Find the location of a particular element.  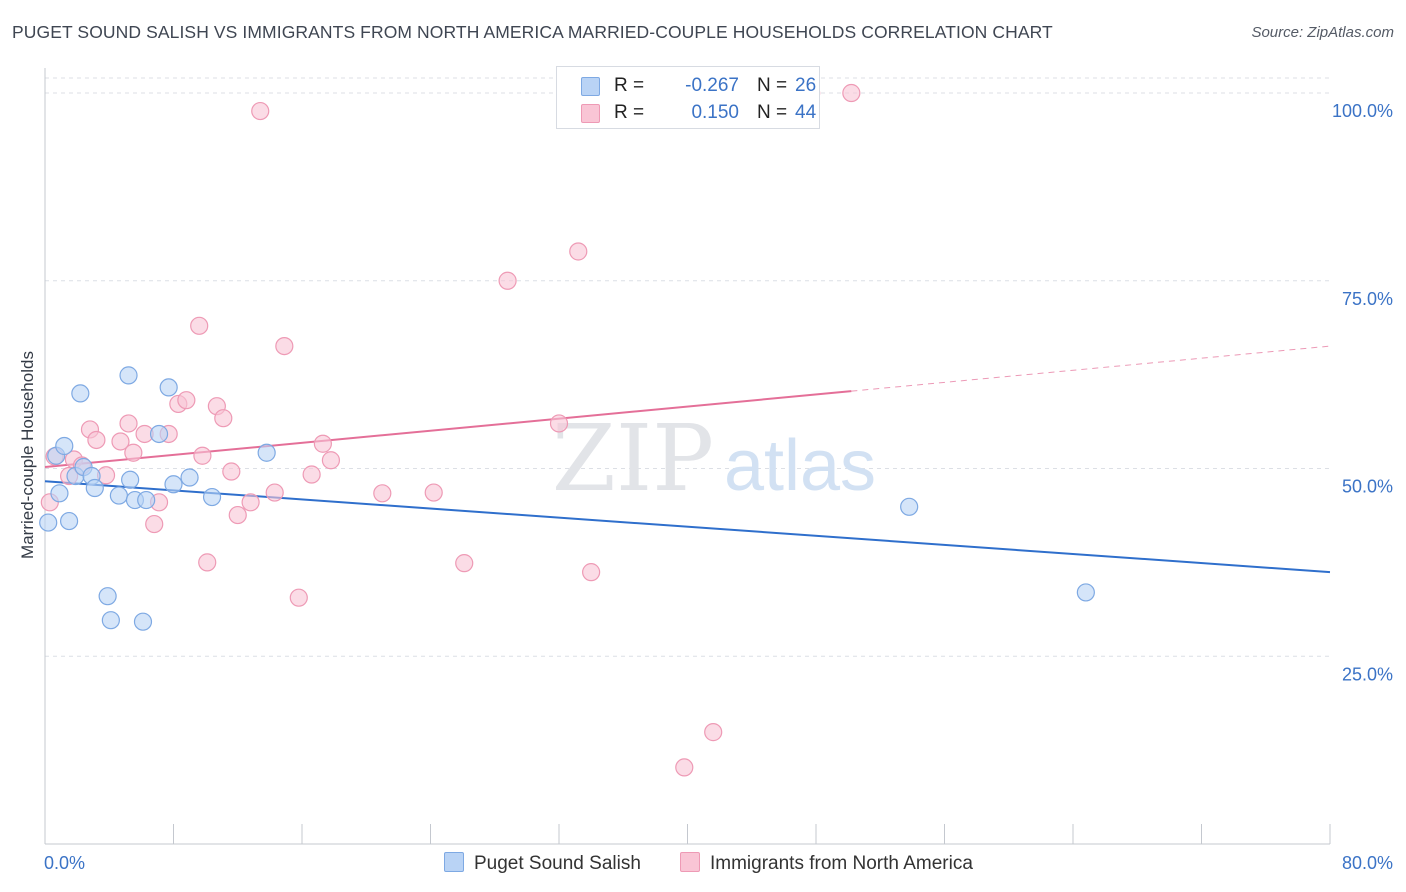

watermark: ZIP atlas is located at coordinates (714, 458).